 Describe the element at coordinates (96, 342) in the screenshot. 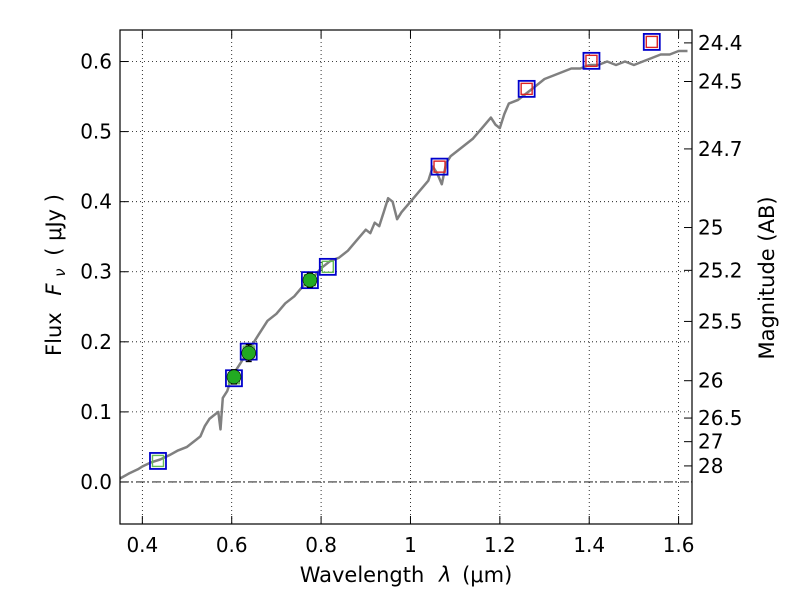

I see `y-tick-label: 0.2` at that location.